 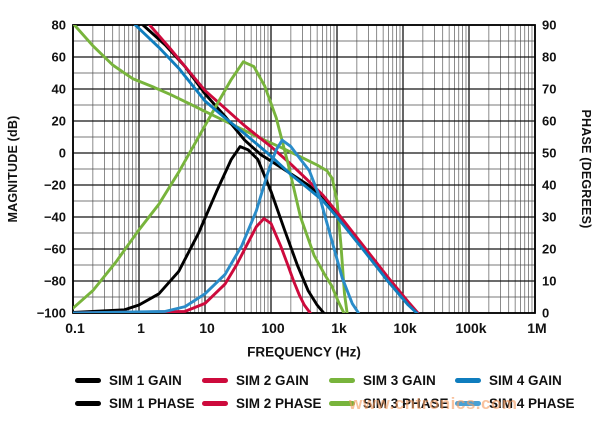 What do you see at coordinates (549, 281) in the screenshot?
I see `phase-tick-label: 10` at bounding box center [549, 281].